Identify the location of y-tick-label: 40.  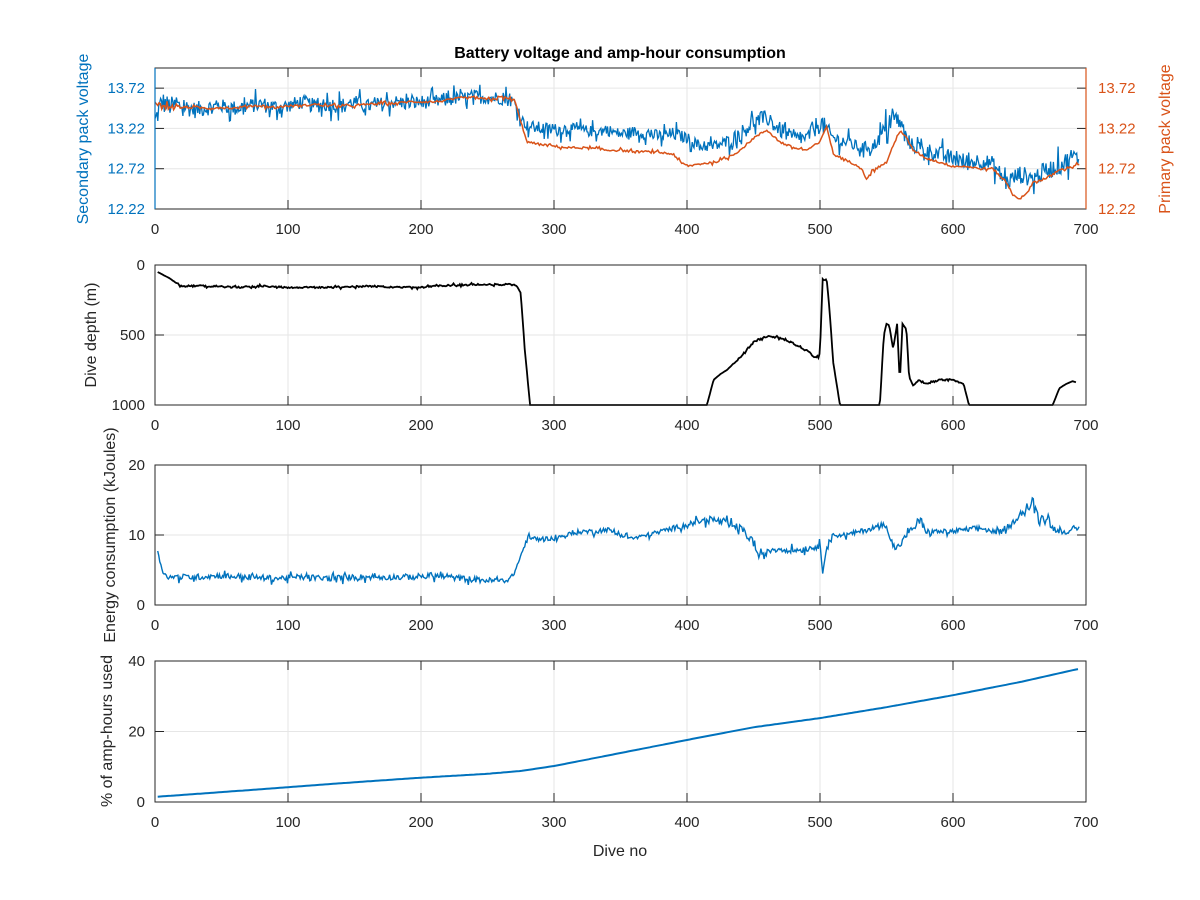
(136, 661).